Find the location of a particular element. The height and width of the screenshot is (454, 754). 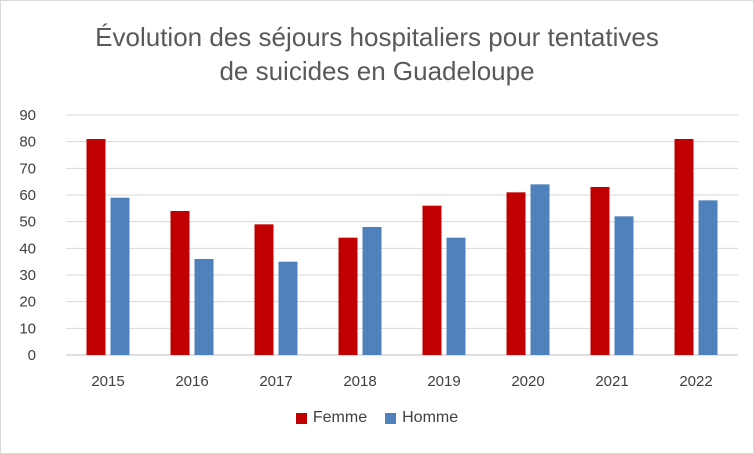

x-tick-label: 2021 is located at coordinates (611, 381).